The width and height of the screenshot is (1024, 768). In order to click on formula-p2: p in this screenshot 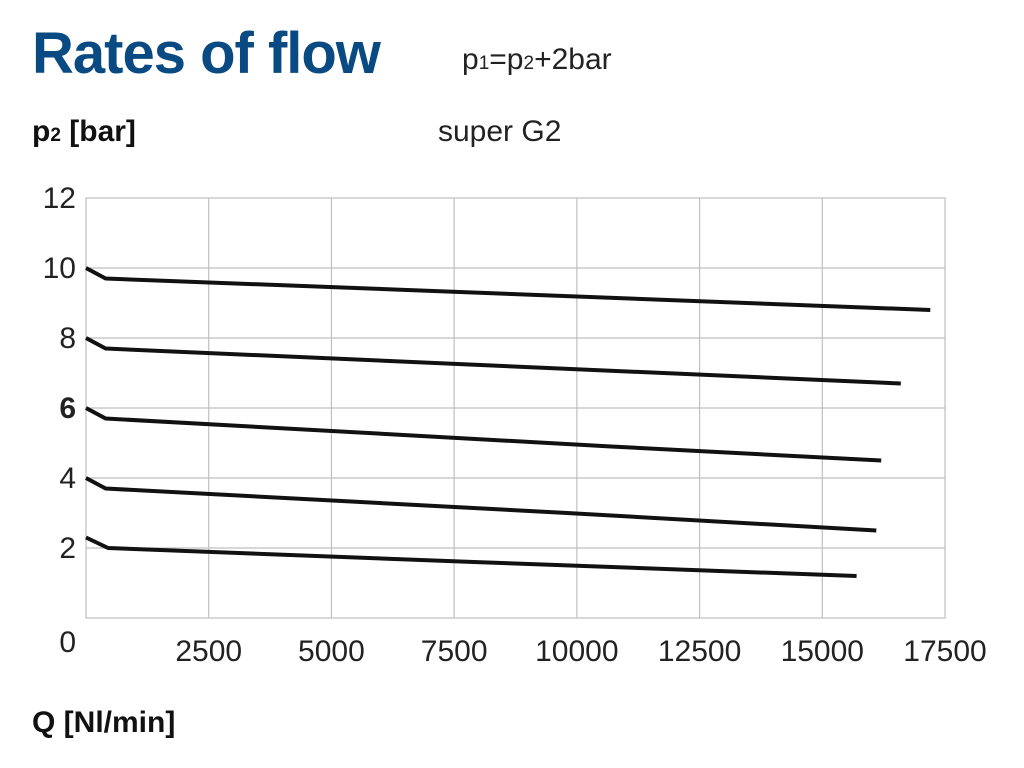, I will do `click(515, 59)`.